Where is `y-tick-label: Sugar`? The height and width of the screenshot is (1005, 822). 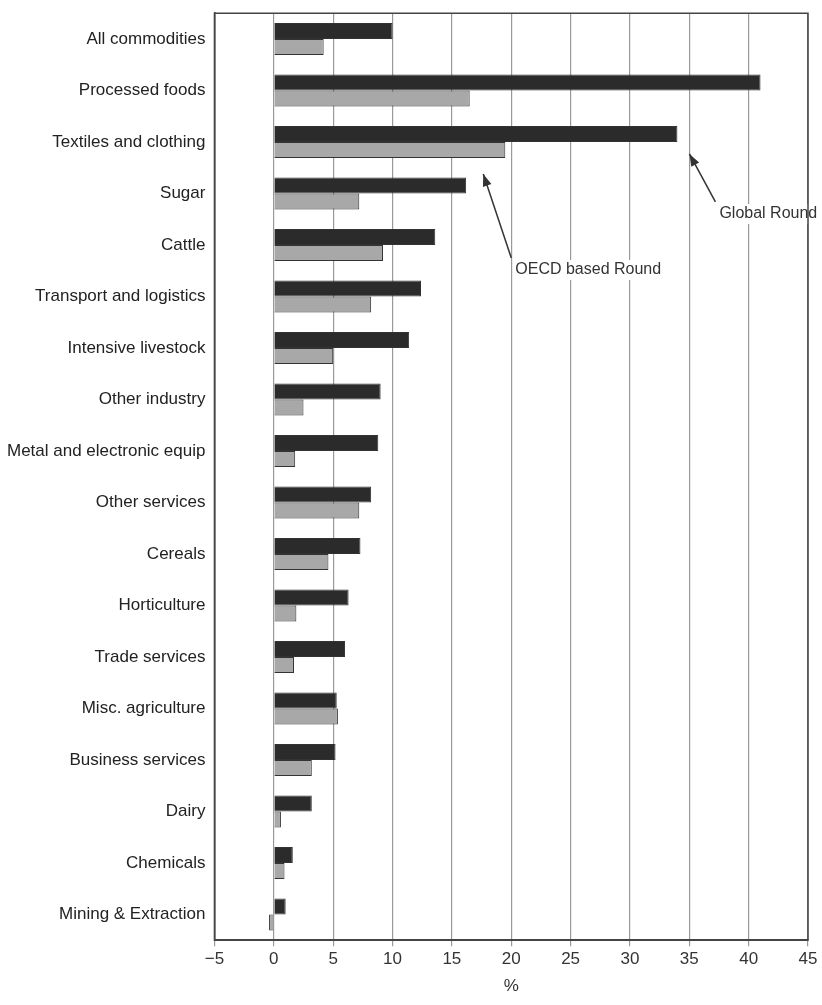 y-tick-label: Sugar is located at coordinates (183, 193).